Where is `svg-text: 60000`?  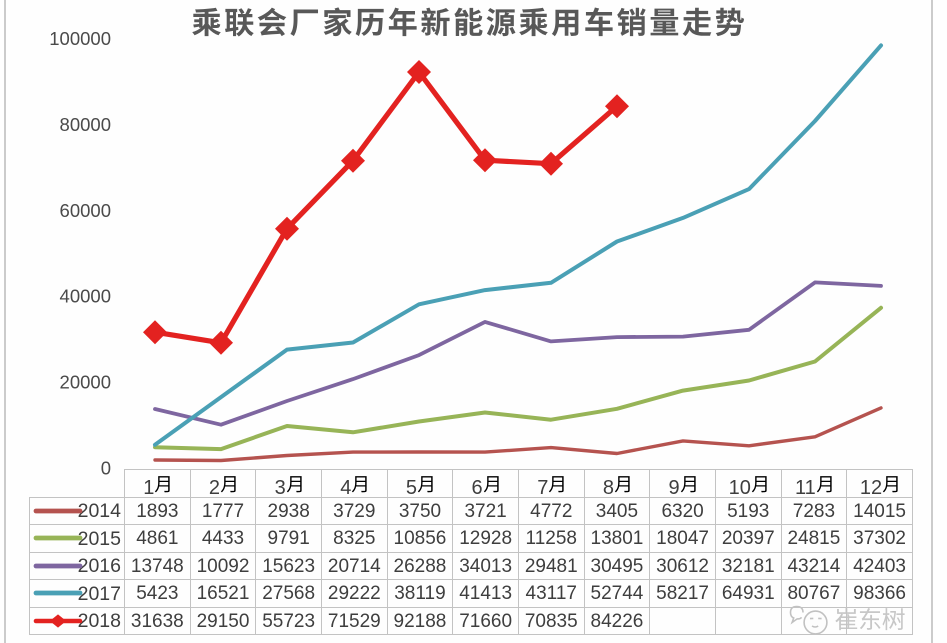
svg-text: 60000 is located at coordinates (85, 210).